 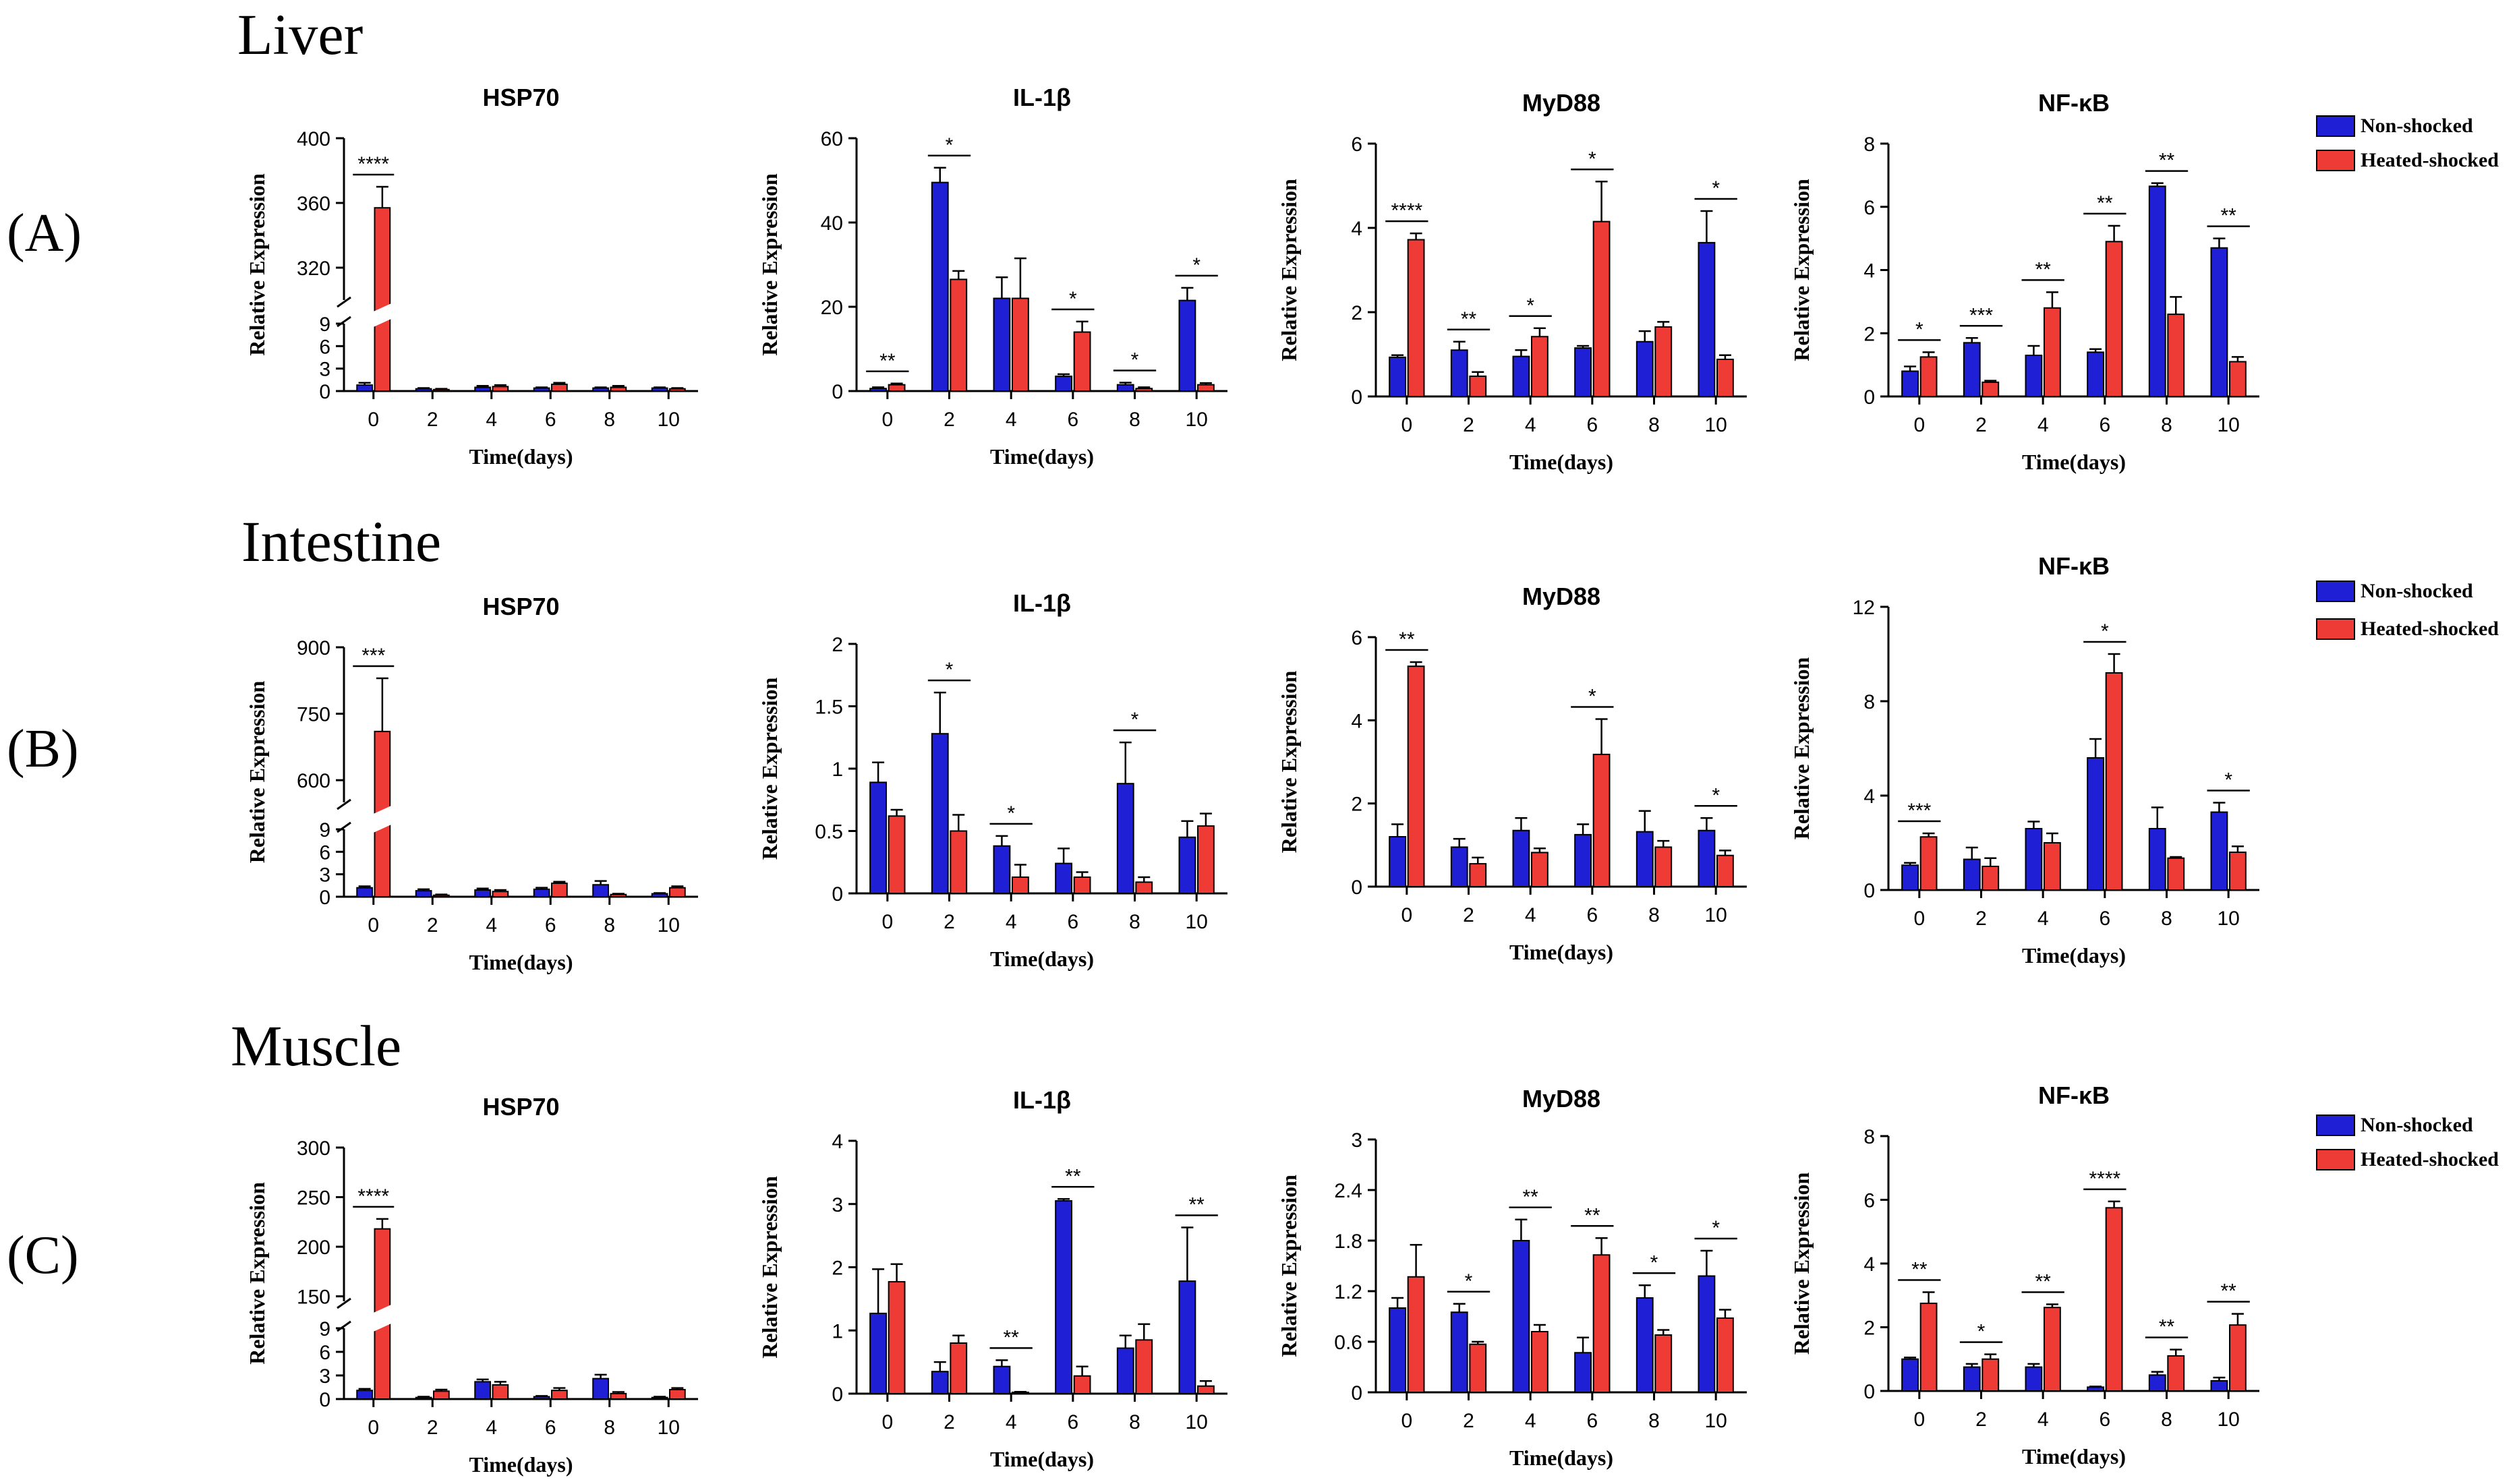 What do you see at coordinates (2074, 1095) in the screenshot?
I see `chart-title: NF-κB` at bounding box center [2074, 1095].